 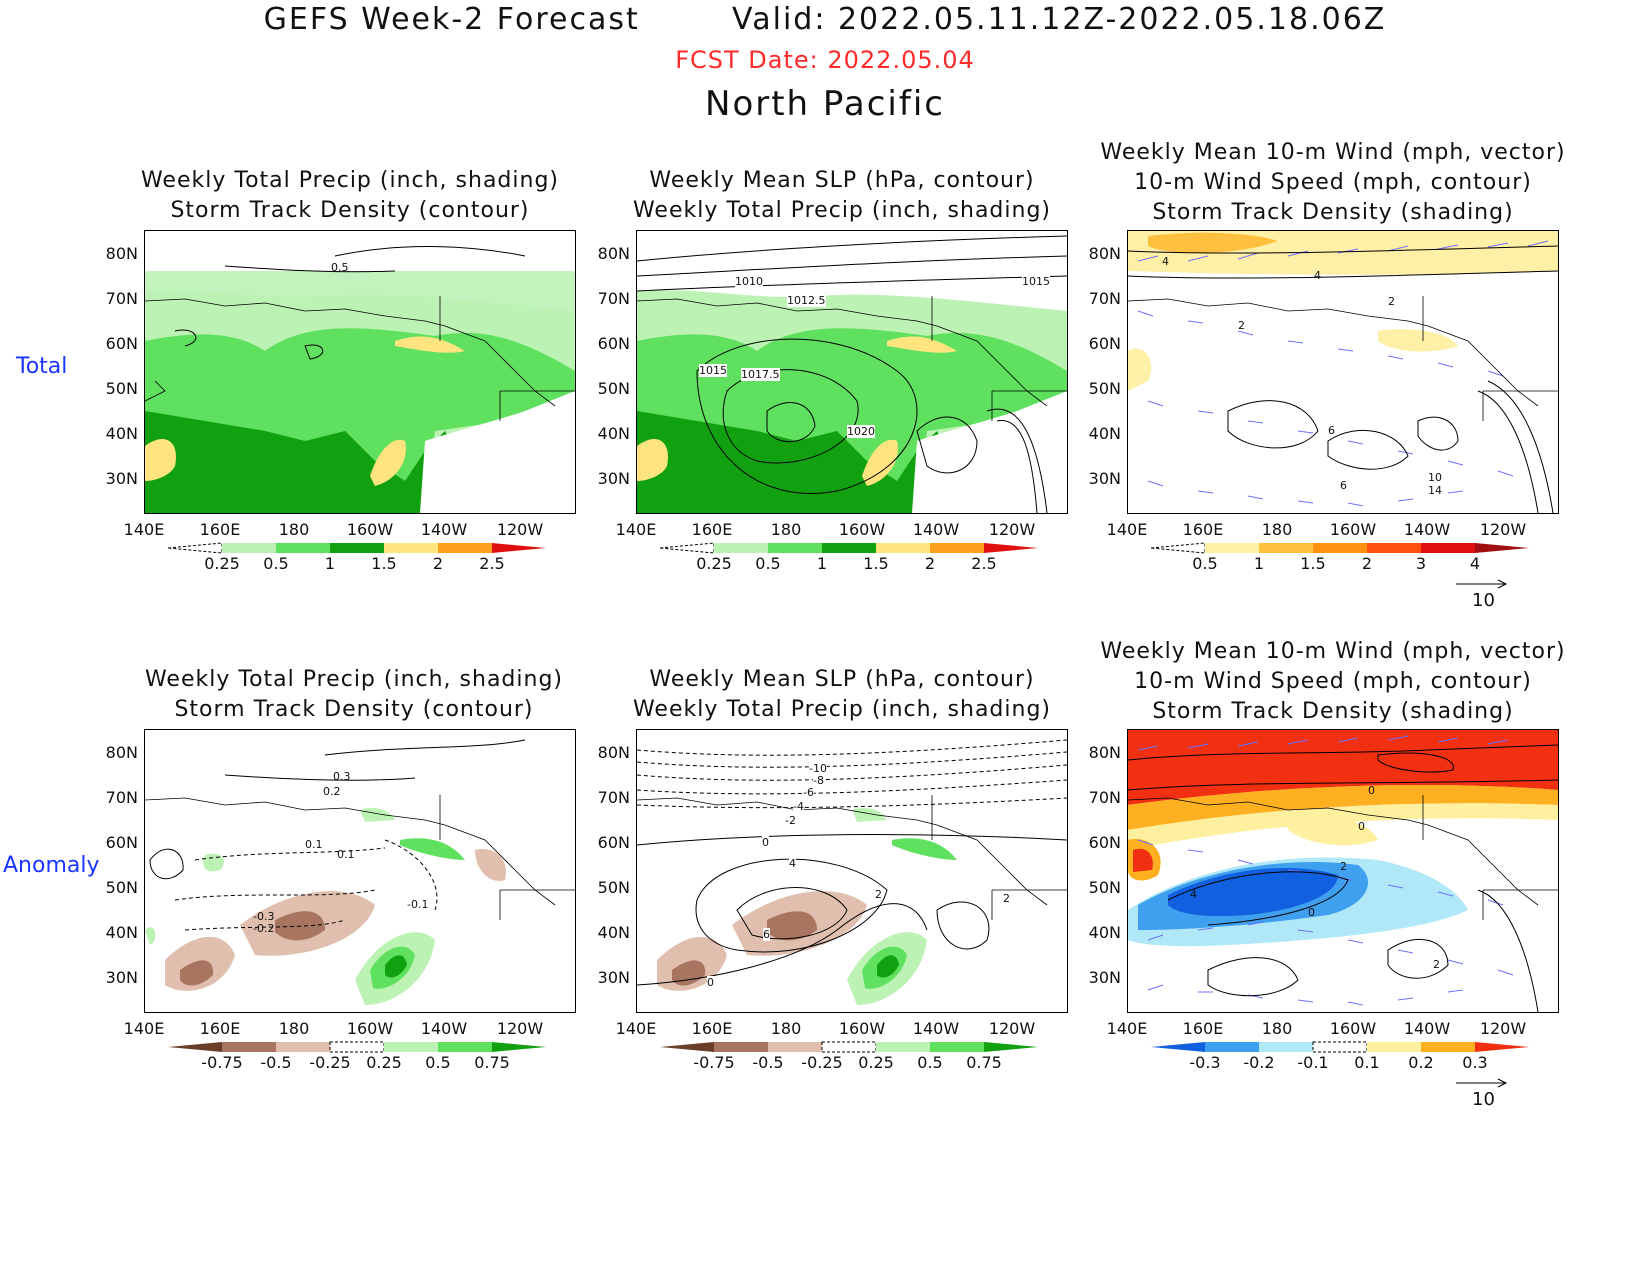 What do you see at coordinates (766, 934) in the screenshot?
I see `contour-label: 6` at bounding box center [766, 934].